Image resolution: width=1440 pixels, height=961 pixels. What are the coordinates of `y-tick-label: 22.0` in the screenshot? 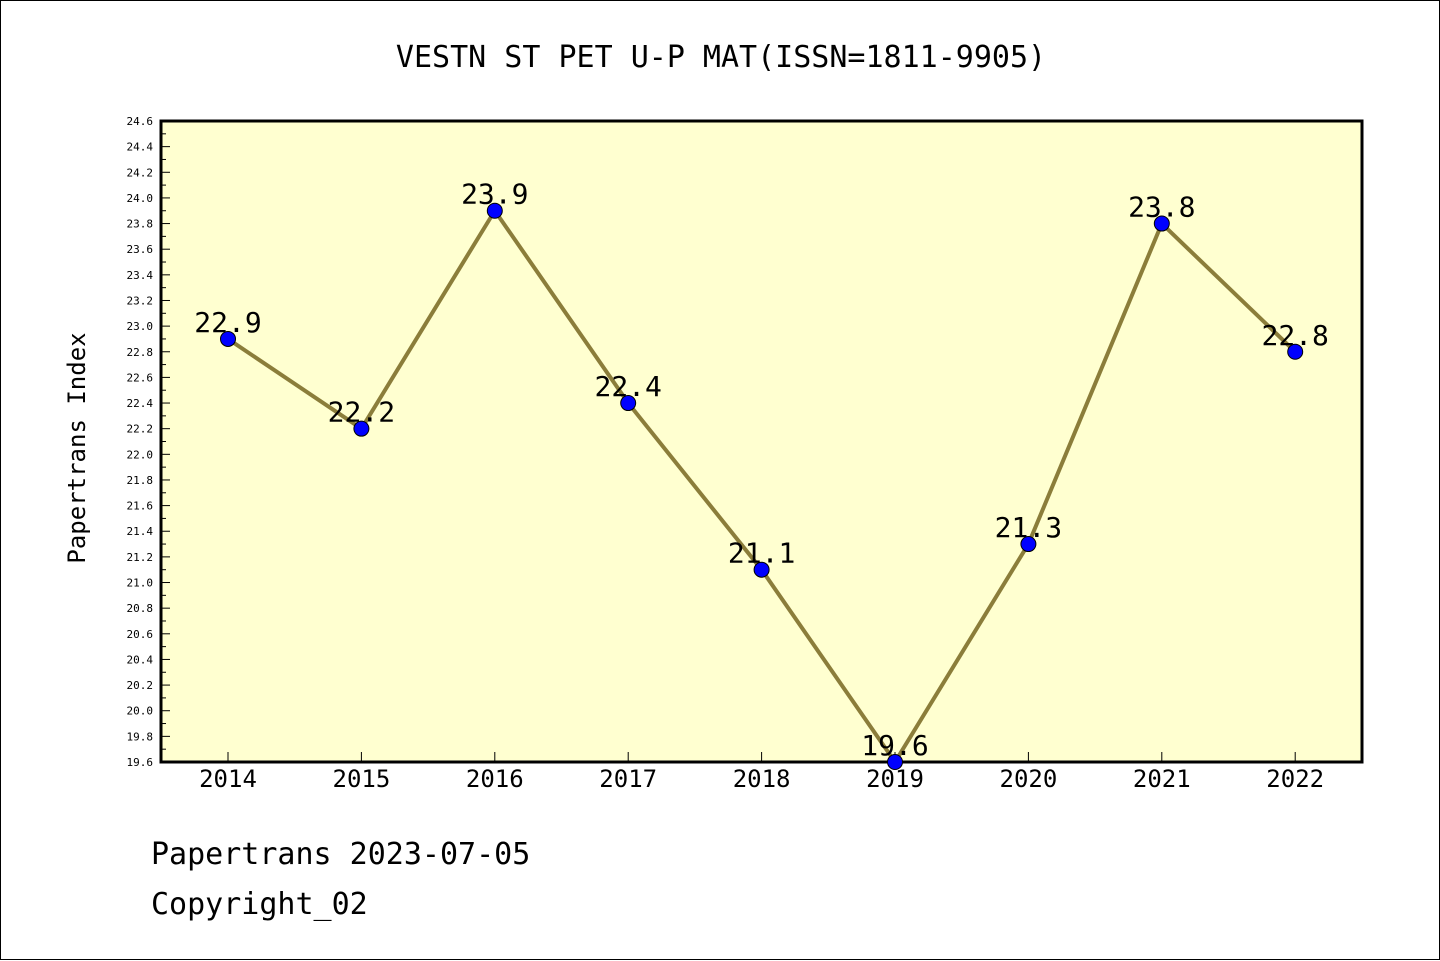 It's located at (140, 454).